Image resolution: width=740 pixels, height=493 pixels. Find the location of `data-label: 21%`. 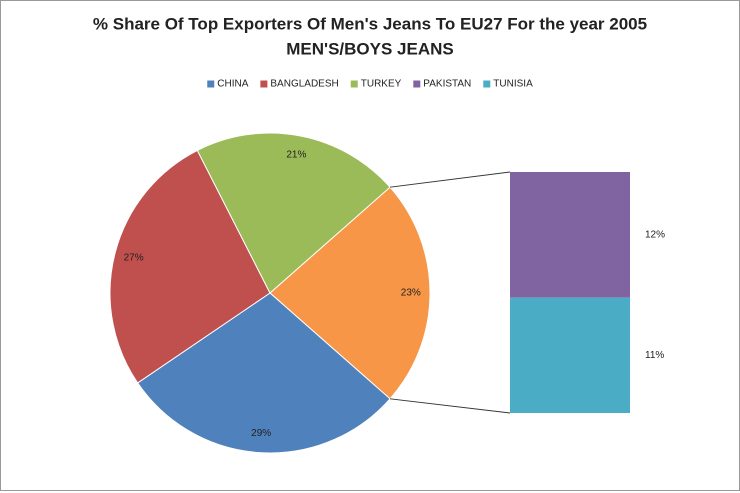

data-label: 21% is located at coordinates (296, 154).